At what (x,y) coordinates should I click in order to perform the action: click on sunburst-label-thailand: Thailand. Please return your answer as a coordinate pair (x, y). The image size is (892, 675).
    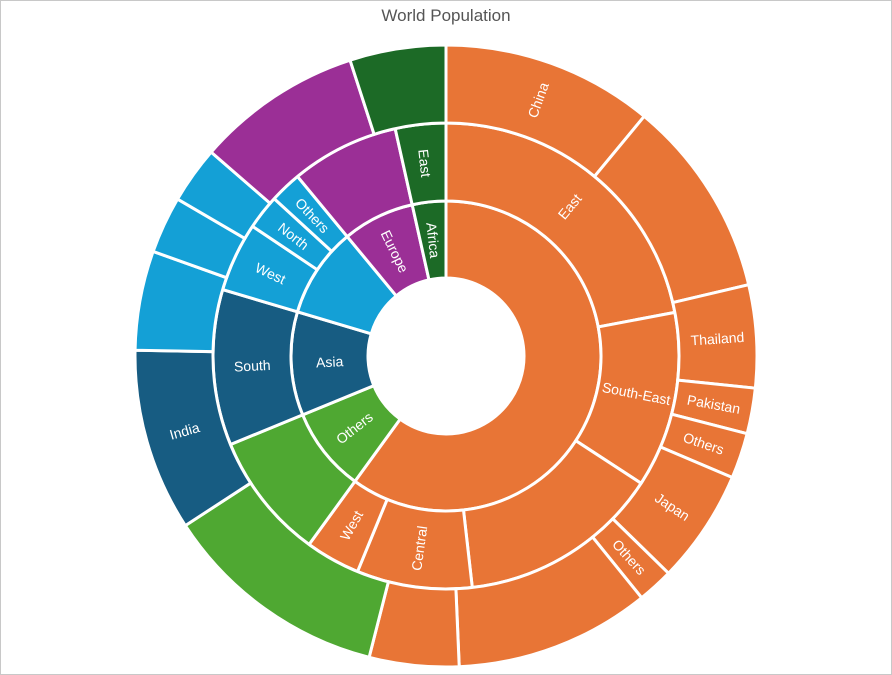
    Looking at the image, I should click on (717, 338).